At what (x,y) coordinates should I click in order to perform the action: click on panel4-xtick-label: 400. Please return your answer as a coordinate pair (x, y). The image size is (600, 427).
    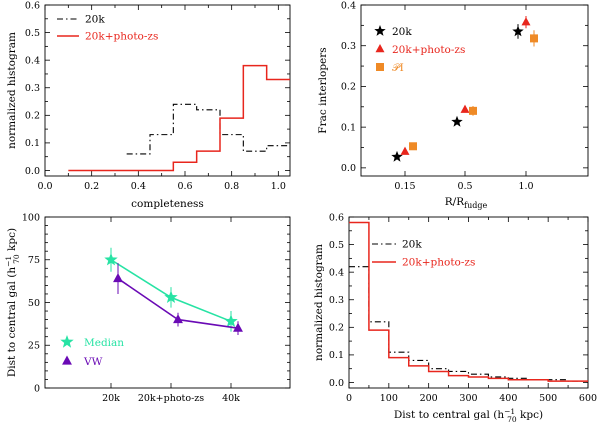
    Looking at the image, I should click on (508, 398).